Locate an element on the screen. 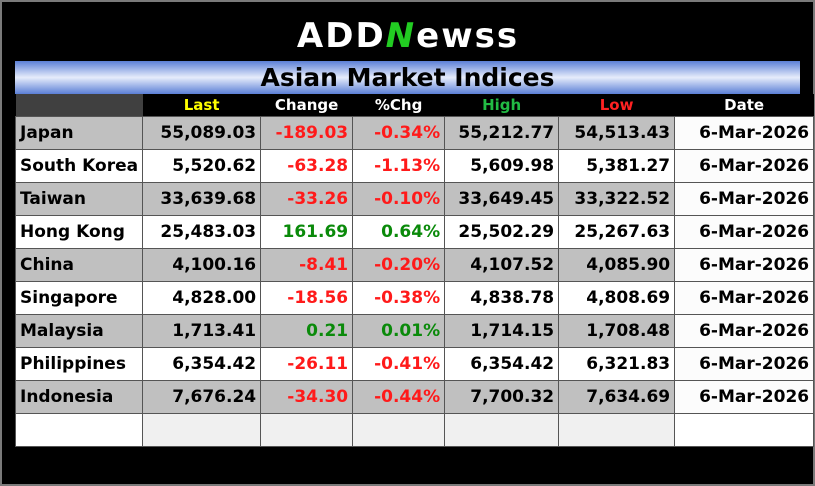 Image resolution: width=815 pixels, height=486 pixels. cell-pct: -0.34% is located at coordinates (399, 133).